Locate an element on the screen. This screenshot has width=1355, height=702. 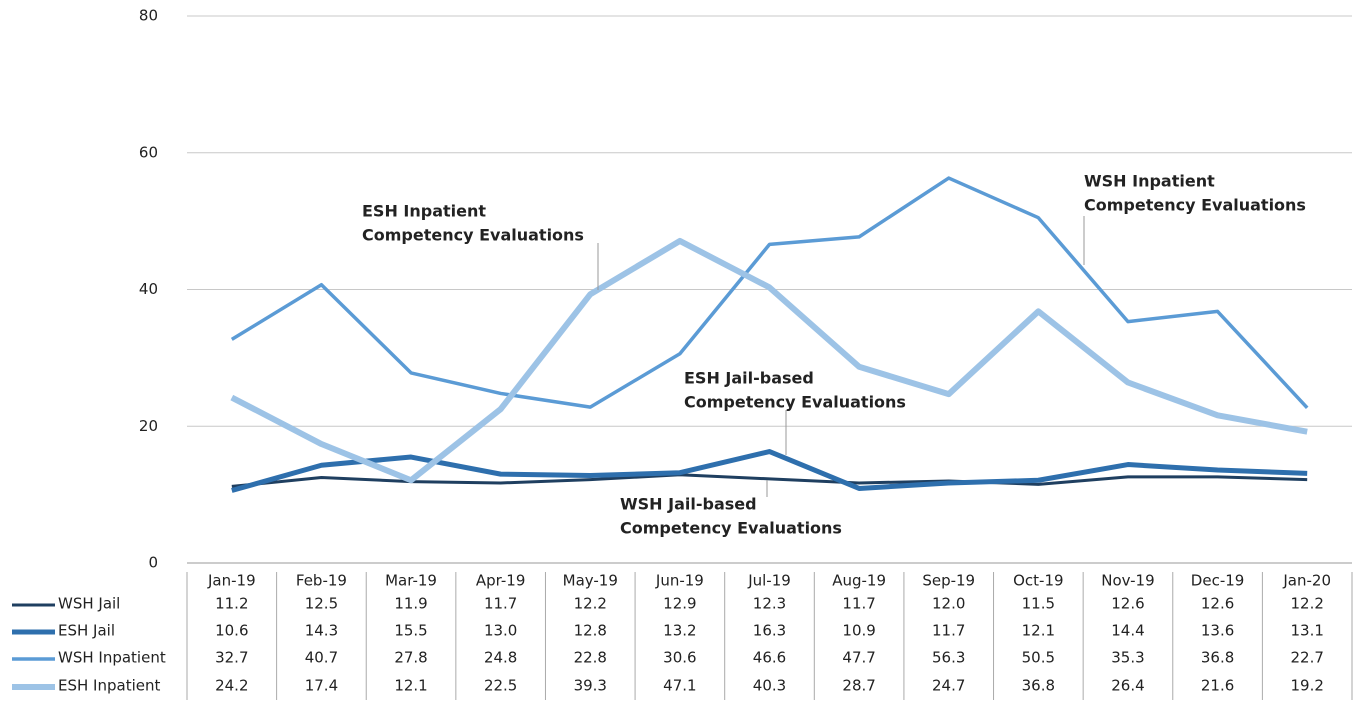
table-value: 11.2 is located at coordinates (231, 604).